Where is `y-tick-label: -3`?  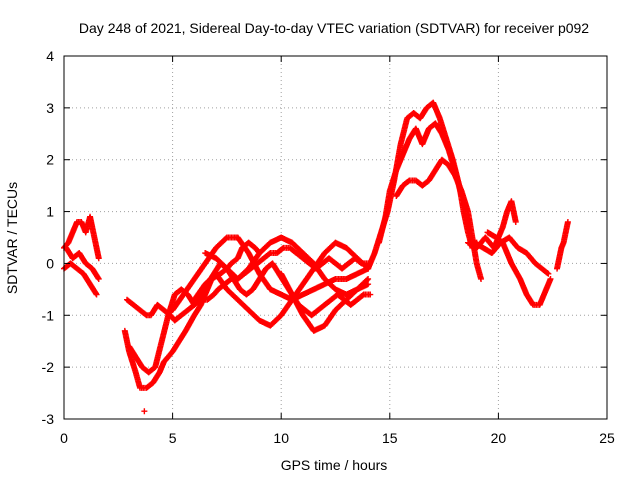 y-tick-label: -3 is located at coordinates (48, 419).